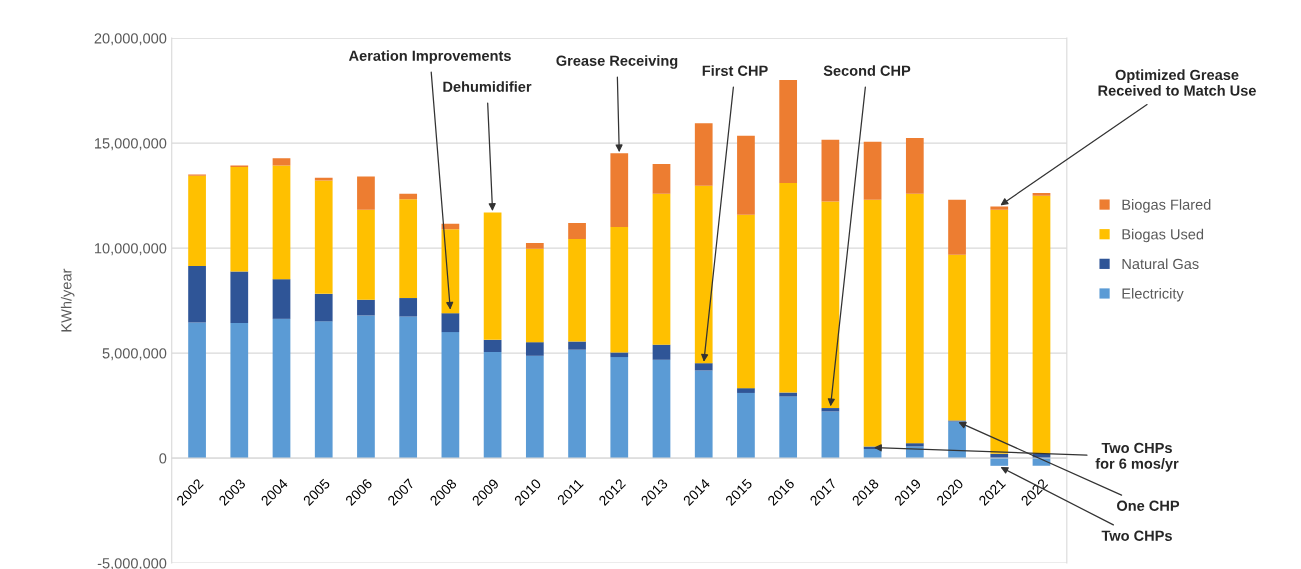 Image resolution: width=1301 pixels, height=569 pixels. I want to click on legend-label: Natural Gas, so click(1160, 264).